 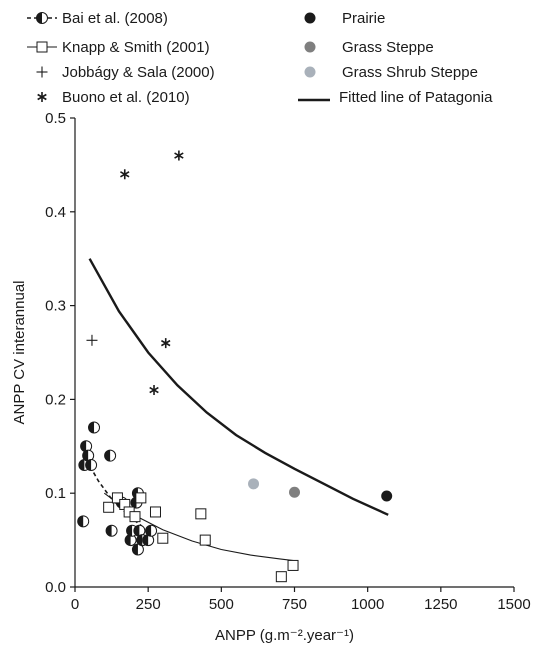 I want to click on x-tick-label-6: 1500, so click(x=513, y=604).